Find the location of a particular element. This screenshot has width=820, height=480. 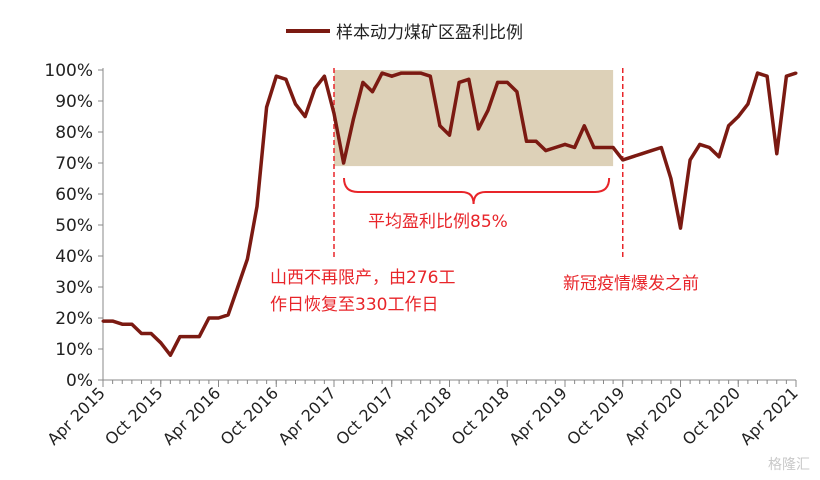

y-tick-label: 100% is located at coordinates (68, 71).